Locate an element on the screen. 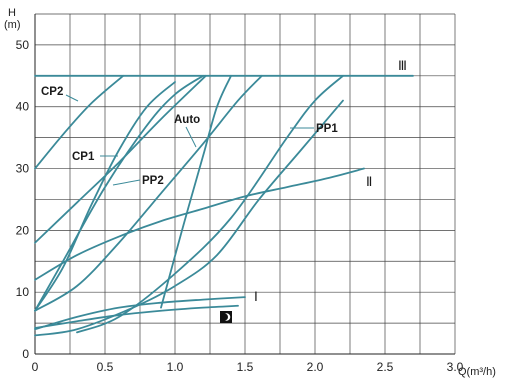  x-tick-label: 0.5 is located at coordinates (105, 367).